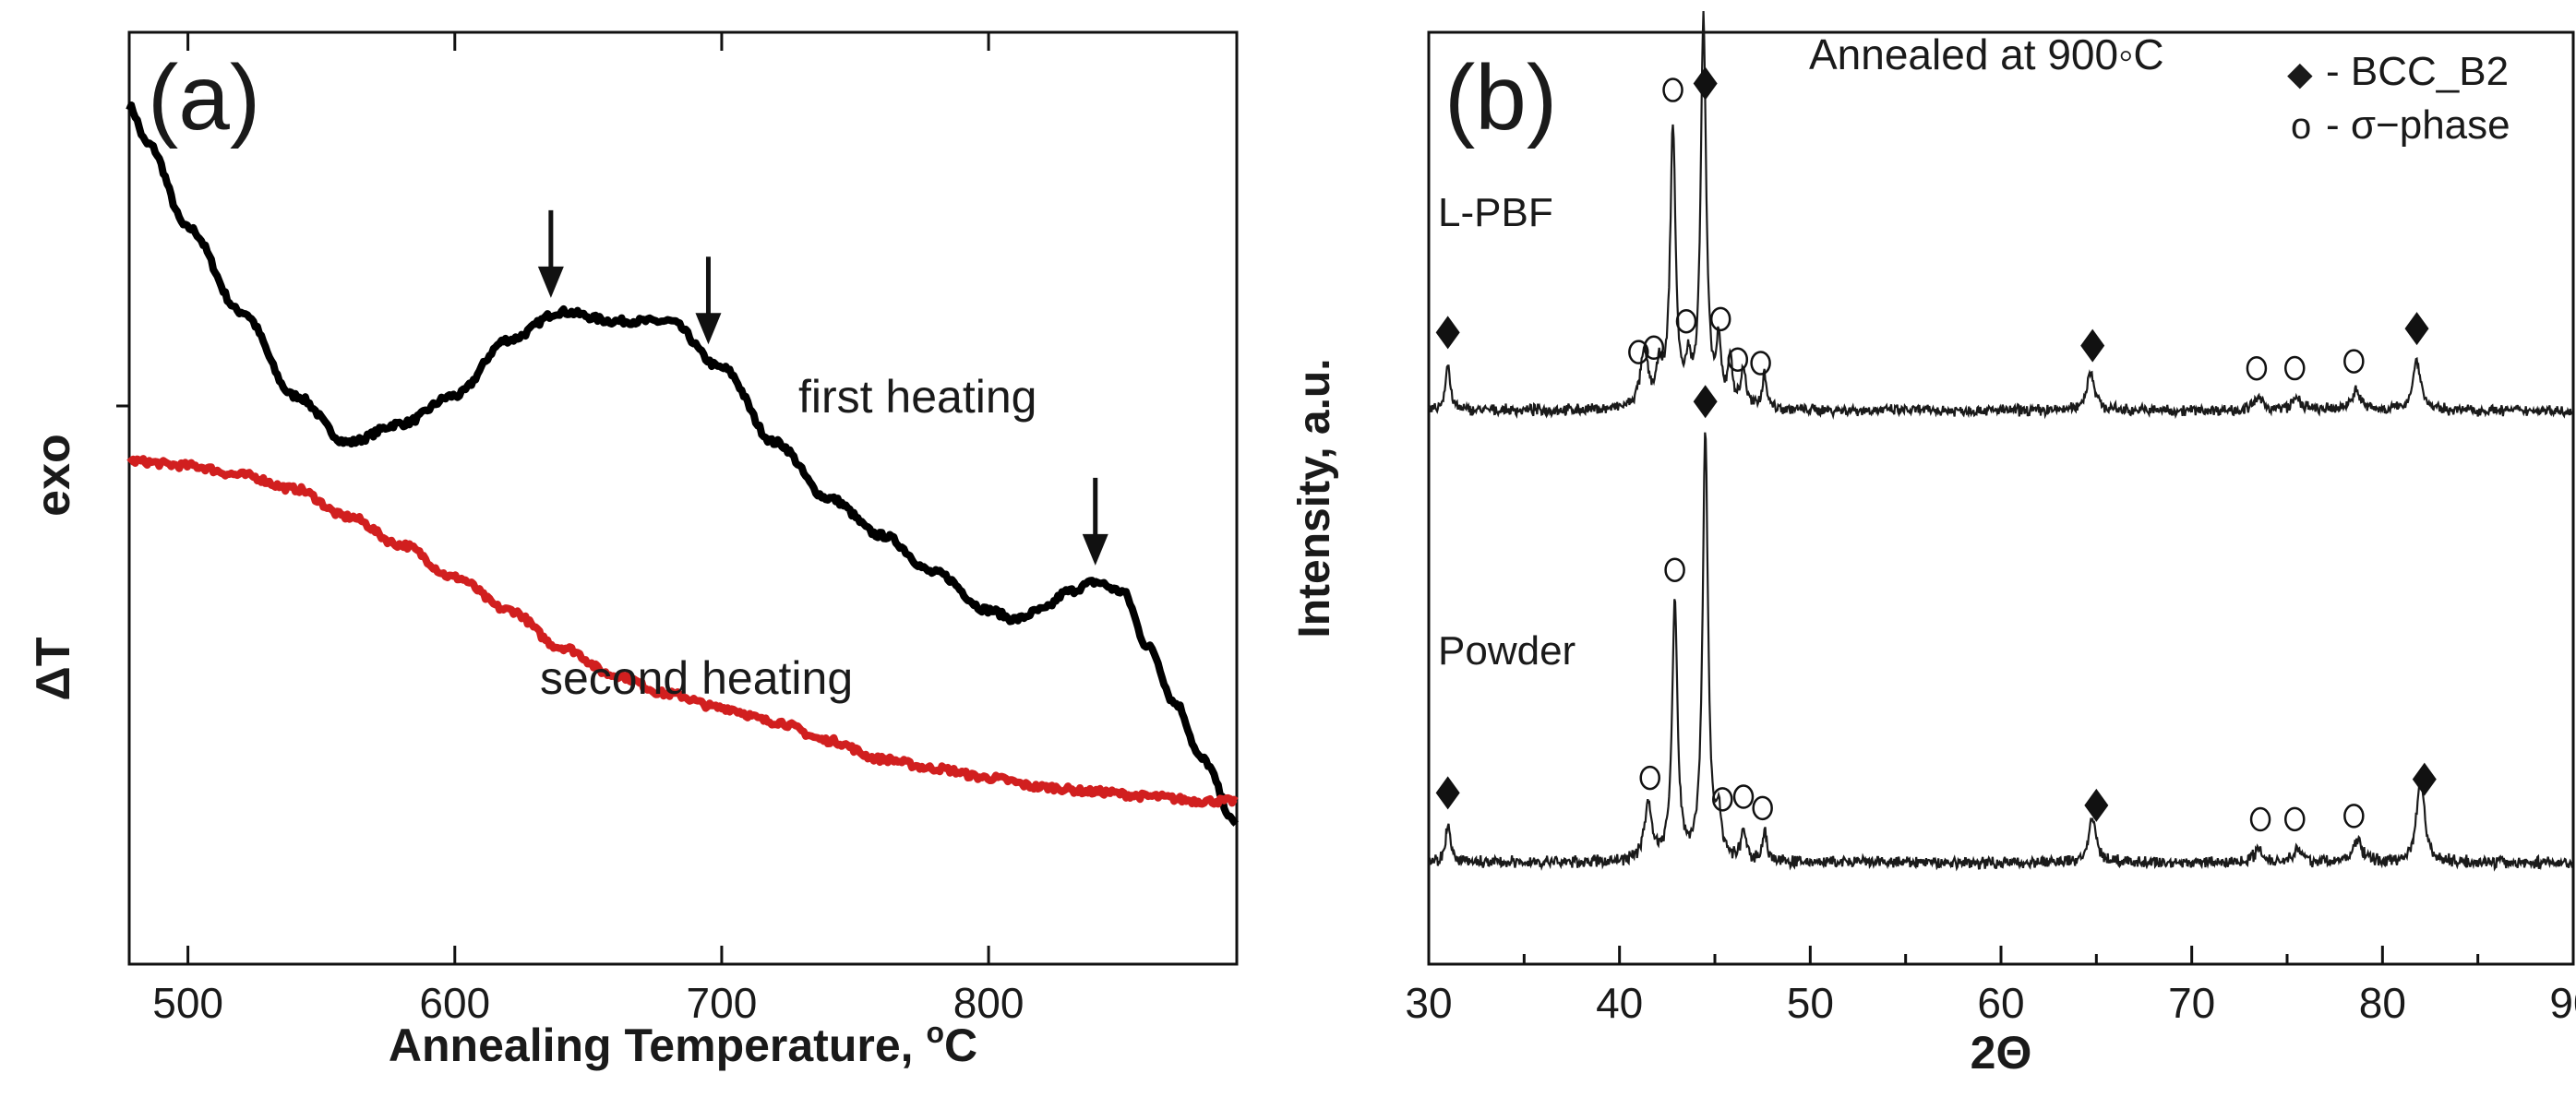  Describe the element at coordinates (1429, 1003) in the screenshot. I see `panel-b-x-tick-label-30: 30` at that location.